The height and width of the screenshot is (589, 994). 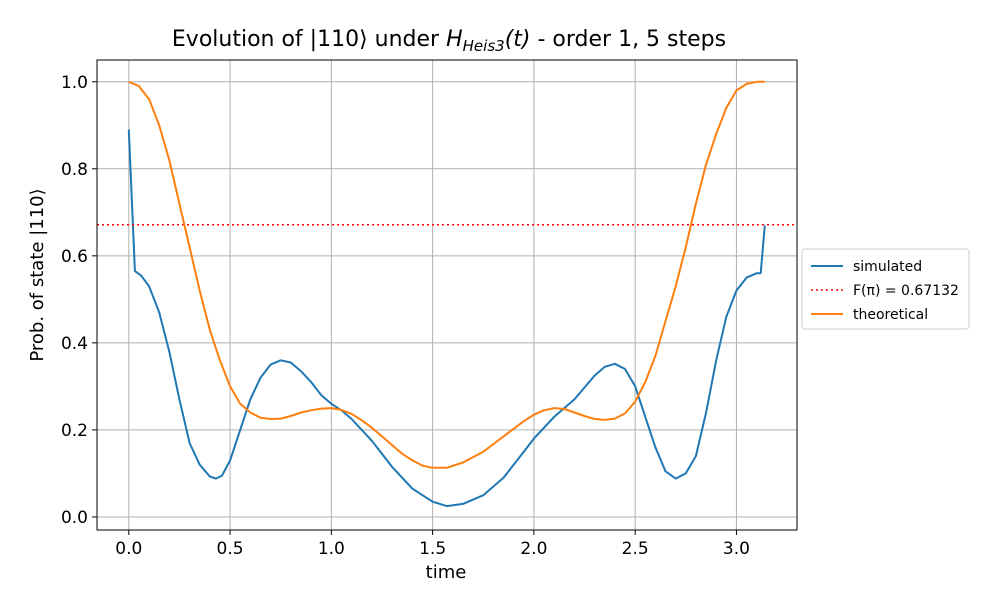 I want to click on x-tick-label: 0.0, so click(x=128, y=549).